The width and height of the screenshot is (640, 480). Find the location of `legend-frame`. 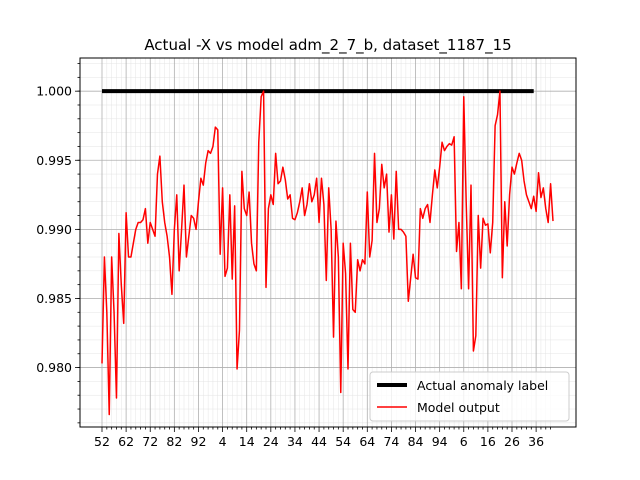

legend-frame is located at coordinates (469, 396).